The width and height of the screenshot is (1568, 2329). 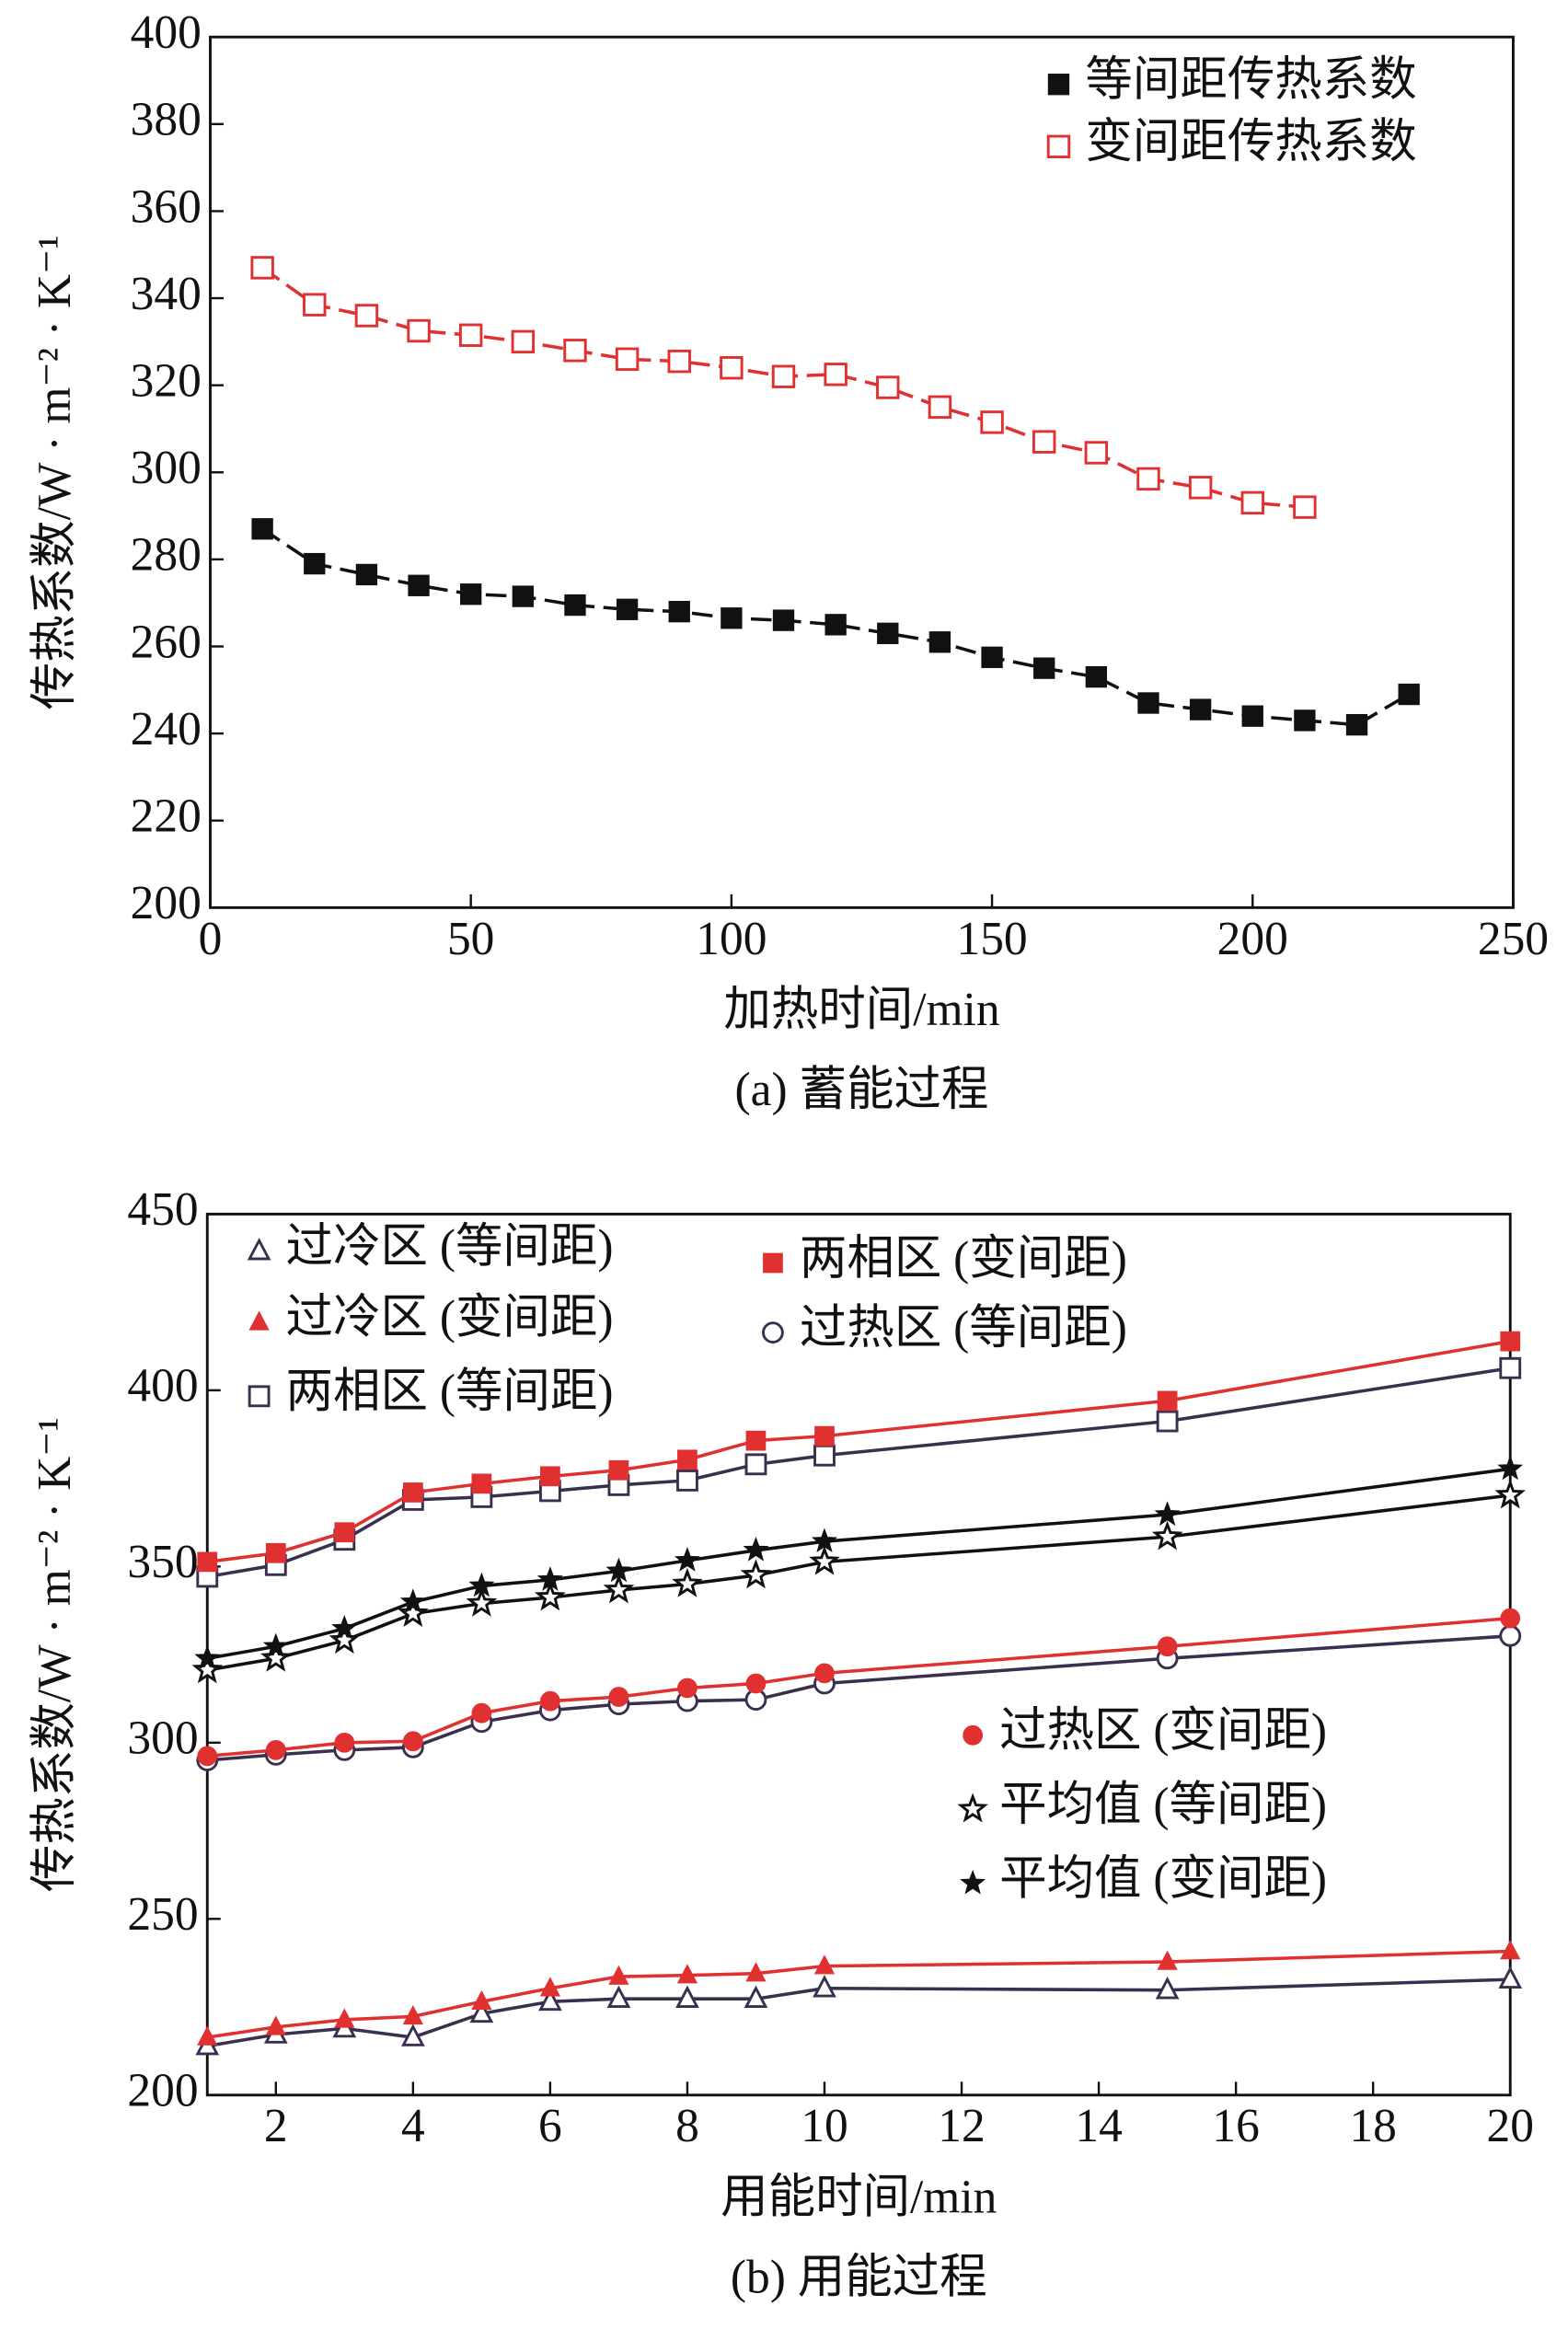 I want to click on x-axis-title: 加热时间/min, so click(x=861, y=1010).